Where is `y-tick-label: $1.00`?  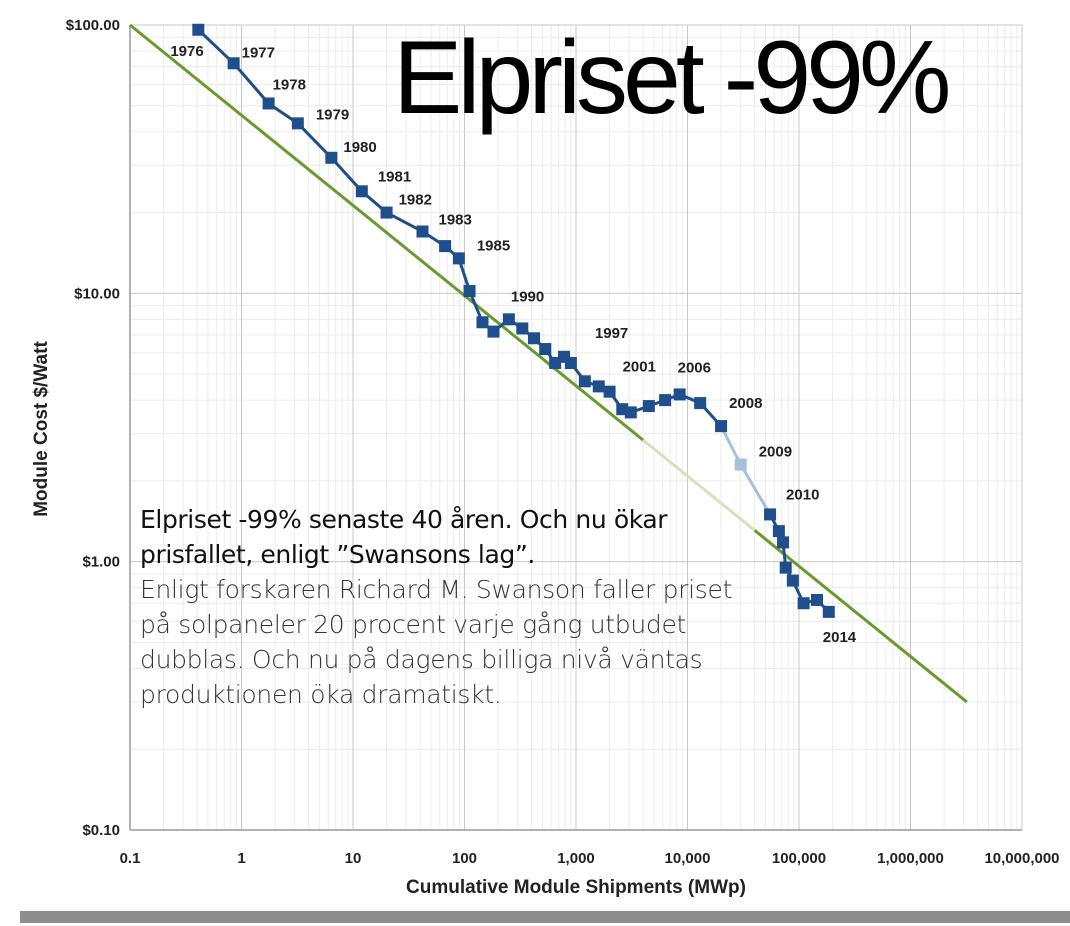
y-tick-label: $1.00 is located at coordinates (101, 562).